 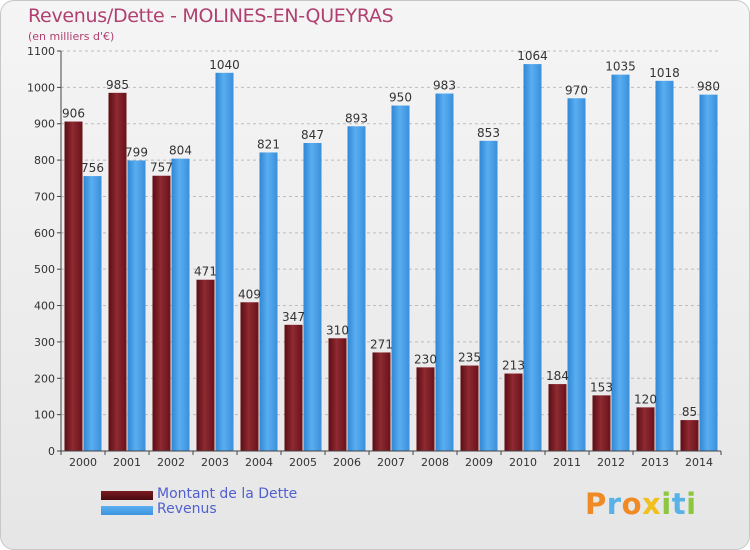 What do you see at coordinates (576, 274) in the screenshot?
I see `bar-revenus-2011` at bounding box center [576, 274].